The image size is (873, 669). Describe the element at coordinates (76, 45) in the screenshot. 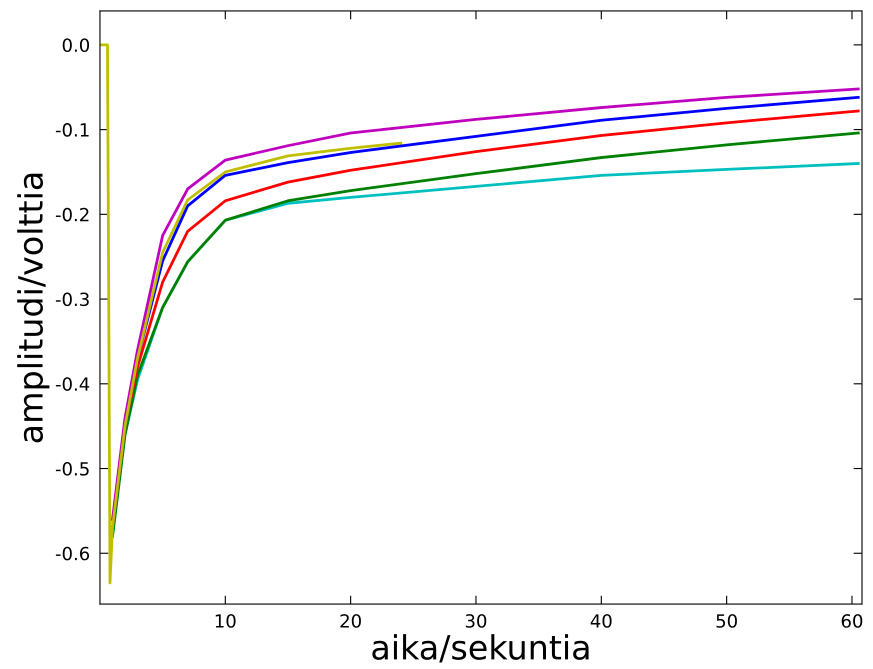

I see `y-tick-label: 0.0` at that location.